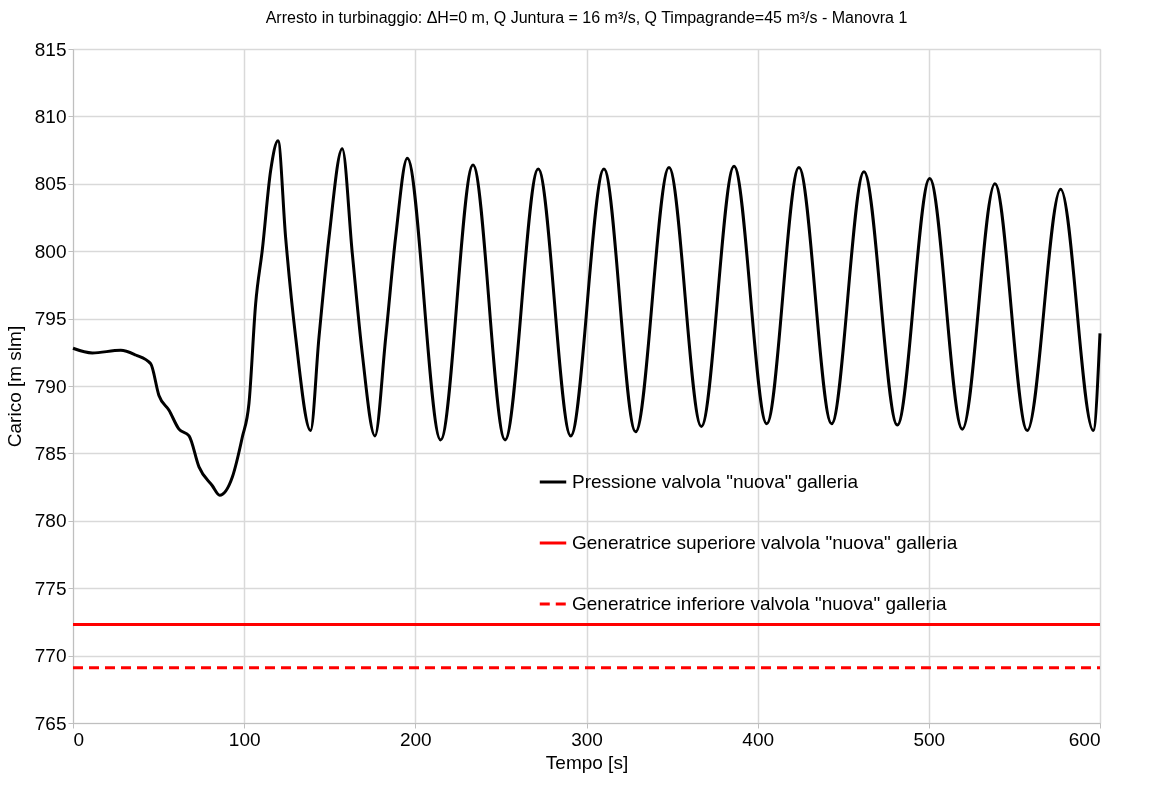 The height and width of the screenshot is (807, 1155). What do you see at coordinates (50, 319) in the screenshot?
I see `y-tick-label: 795` at bounding box center [50, 319].